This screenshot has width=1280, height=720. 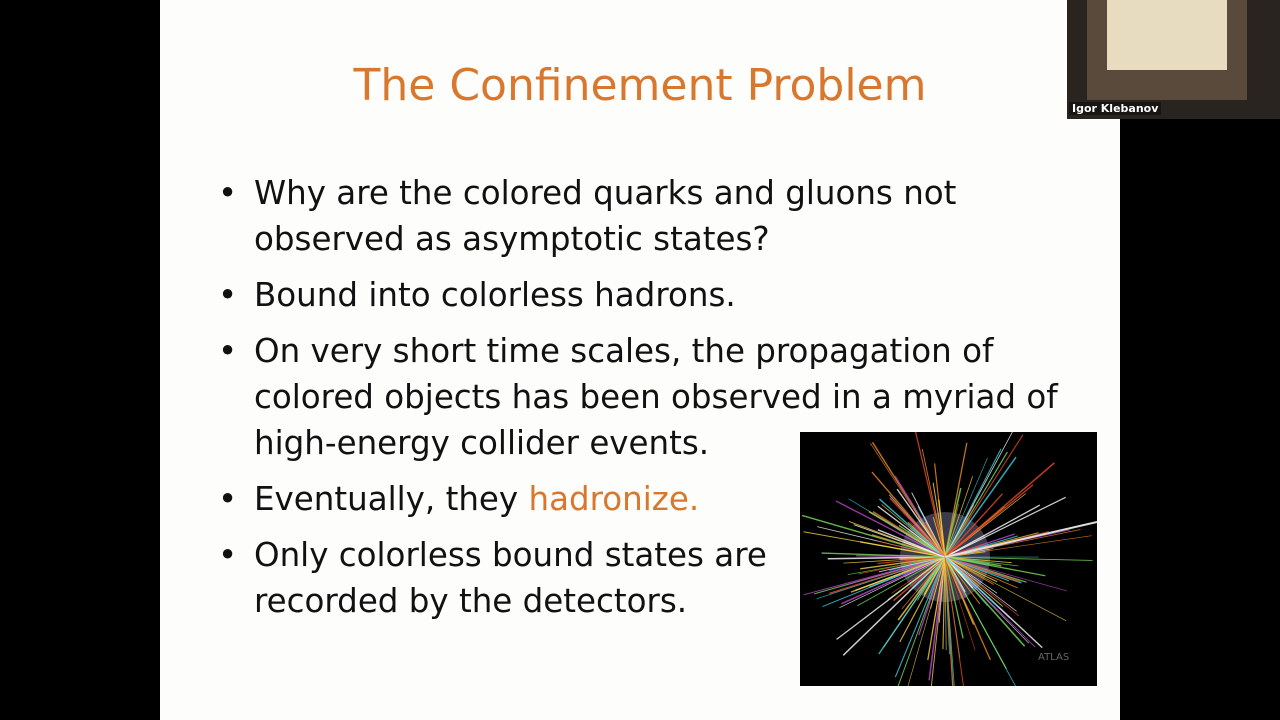 What do you see at coordinates (1053, 657) in the screenshot?
I see `atlas-logo: ATLAS` at bounding box center [1053, 657].